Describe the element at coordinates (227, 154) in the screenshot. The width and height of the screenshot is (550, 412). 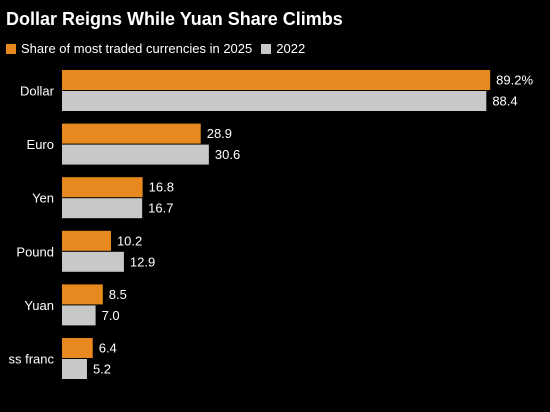
I see `value-label: 30.6` at that location.